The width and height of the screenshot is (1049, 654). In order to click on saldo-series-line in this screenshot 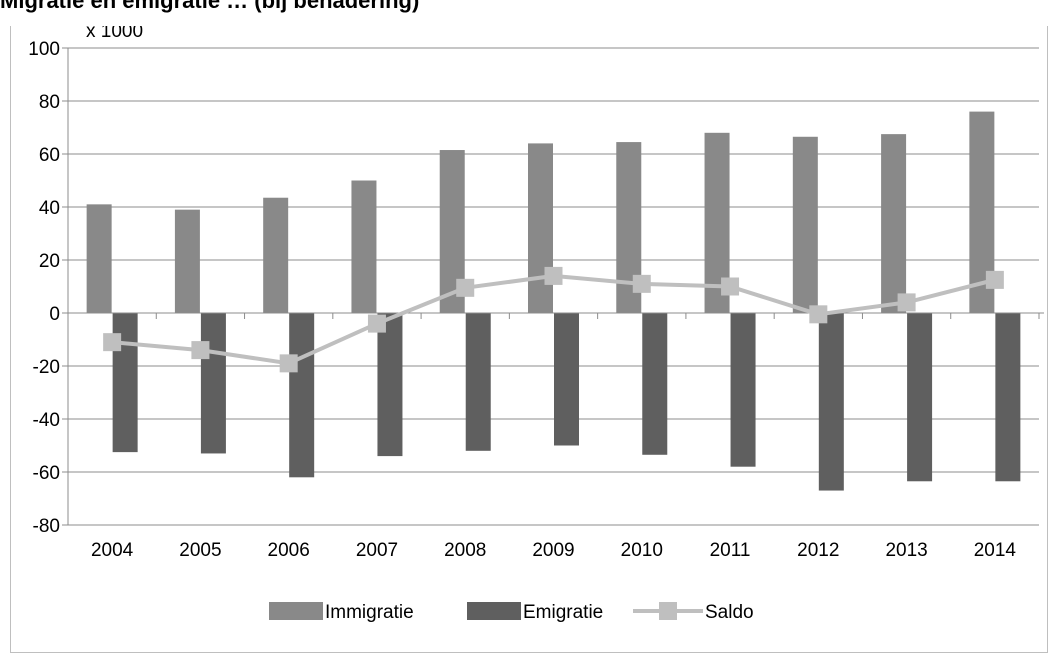, I will do `click(553, 319)`.